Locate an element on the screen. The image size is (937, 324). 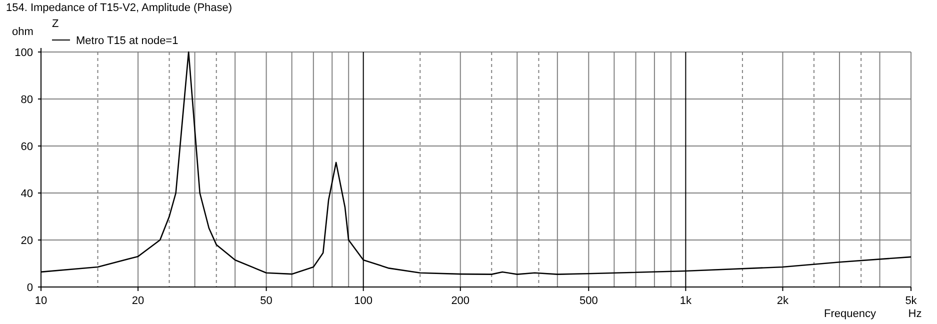
y-tick-label: 0 is located at coordinates (29, 288).